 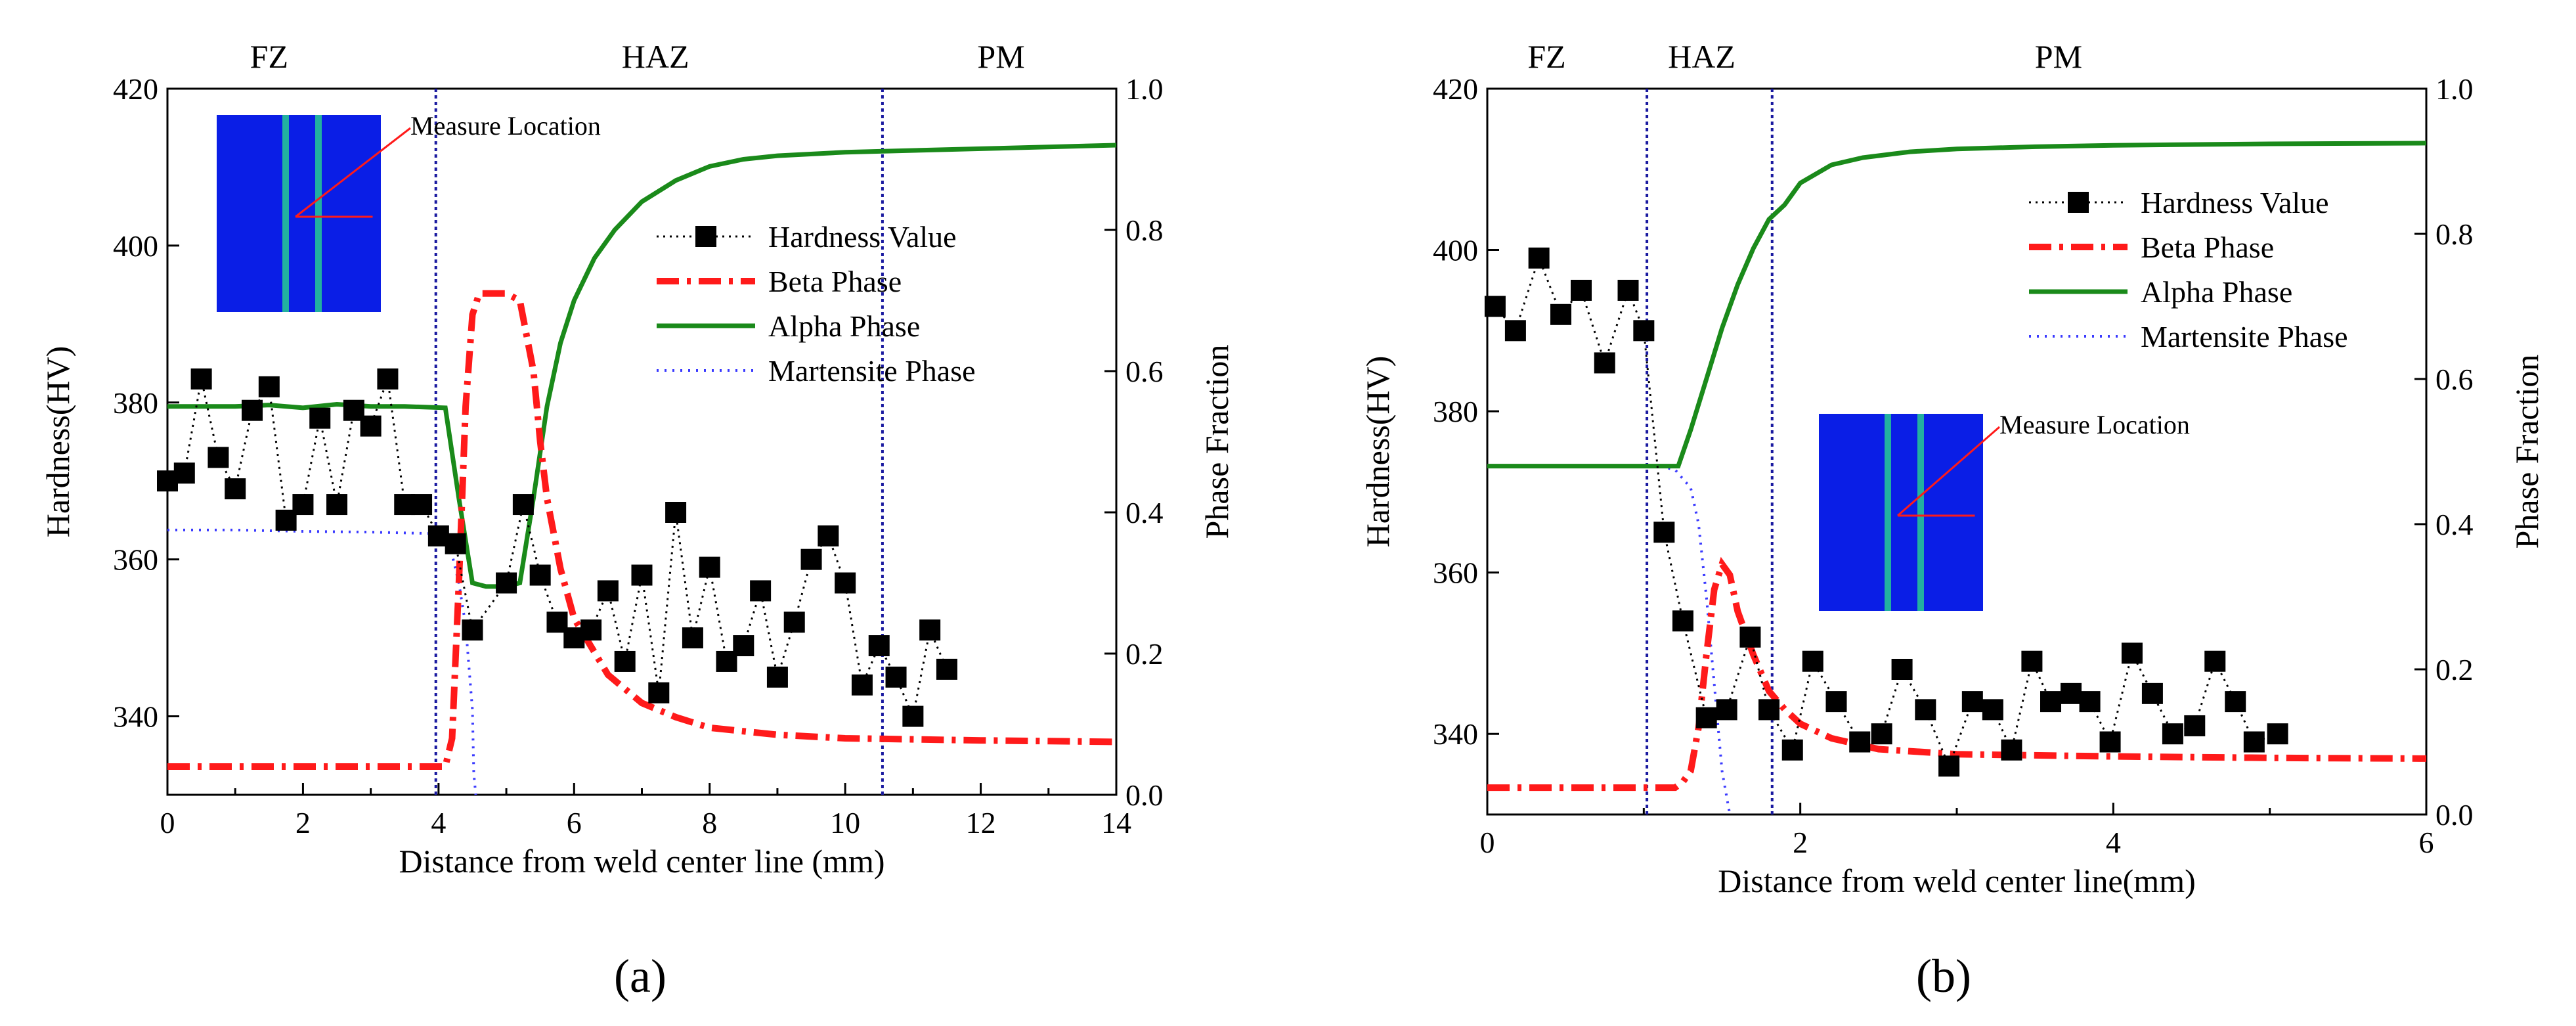 I want to click on x-tick-label: 8, so click(x=709, y=822).